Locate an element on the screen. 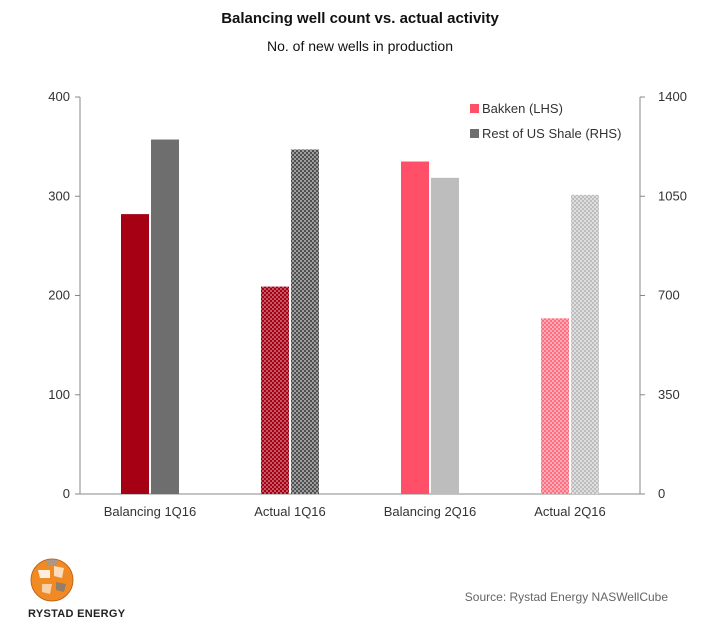 Image resolution: width=720 pixels, height=627 pixels. y-tick-label-right: 1400 is located at coordinates (672, 96).